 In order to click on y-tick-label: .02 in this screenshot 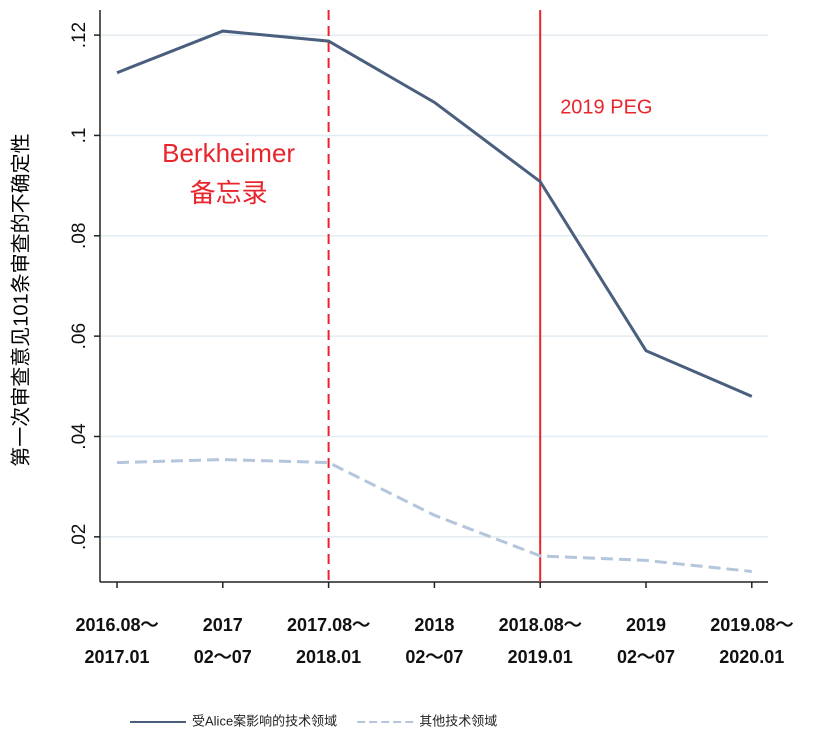, I will do `click(79, 537)`.